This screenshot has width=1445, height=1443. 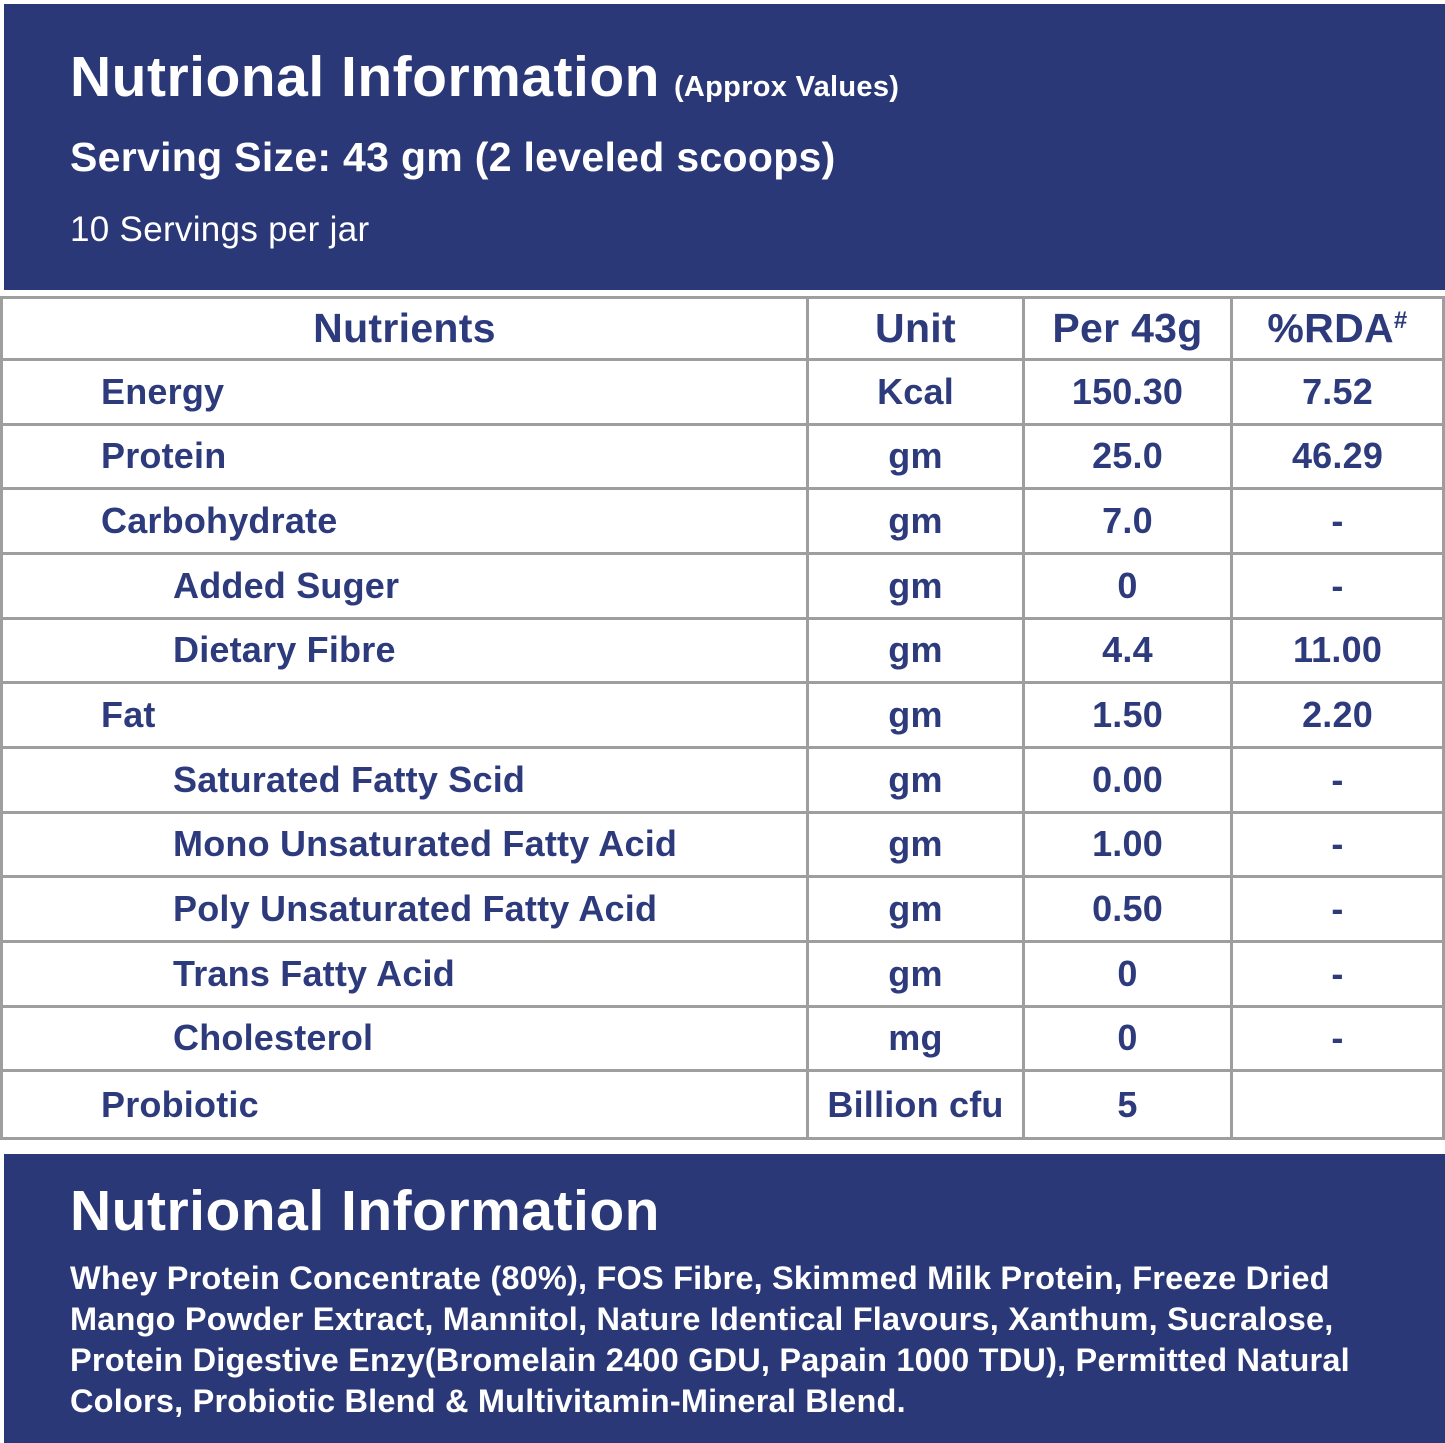 What do you see at coordinates (1400, 320) in the screenshot?
I see `rda-hash-superscript: #` at bounding box center [1400, 320].